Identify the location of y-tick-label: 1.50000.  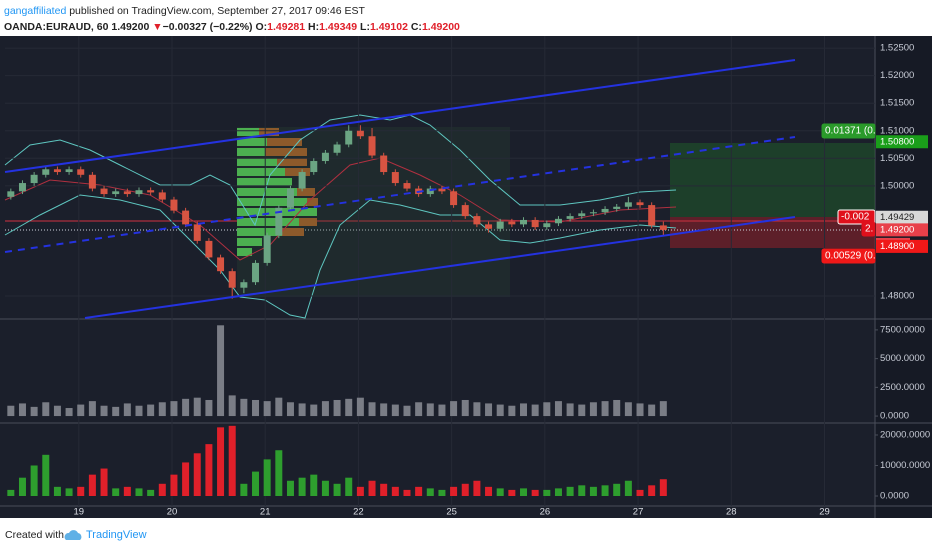
(897, 185).